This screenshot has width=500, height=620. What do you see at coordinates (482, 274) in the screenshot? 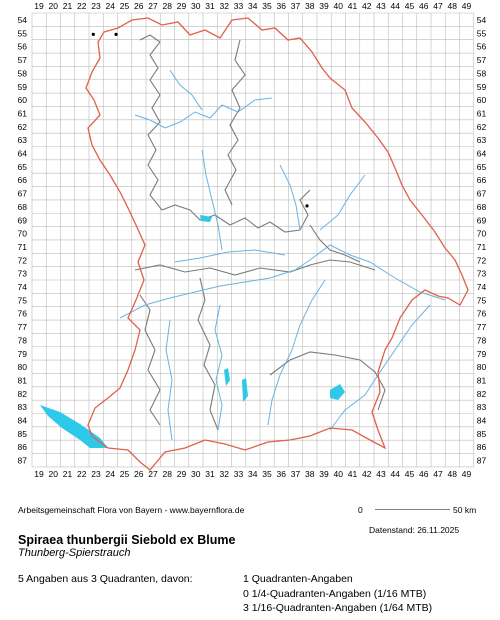
I see `grid-row-label: 73` at bounding box center [482, 274].